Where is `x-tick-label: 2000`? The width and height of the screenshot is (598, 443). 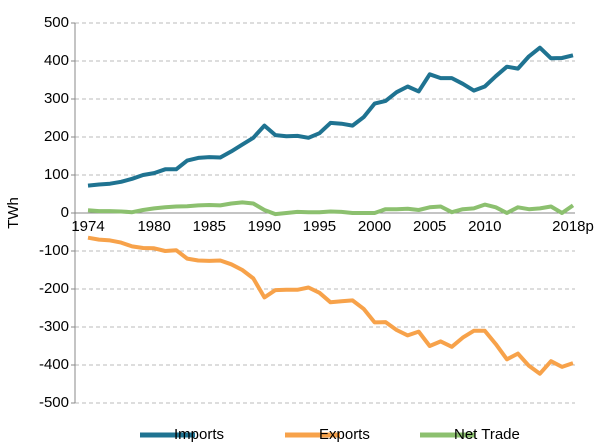 x-tick-label: 2000 is located at coordinates (374, 226).